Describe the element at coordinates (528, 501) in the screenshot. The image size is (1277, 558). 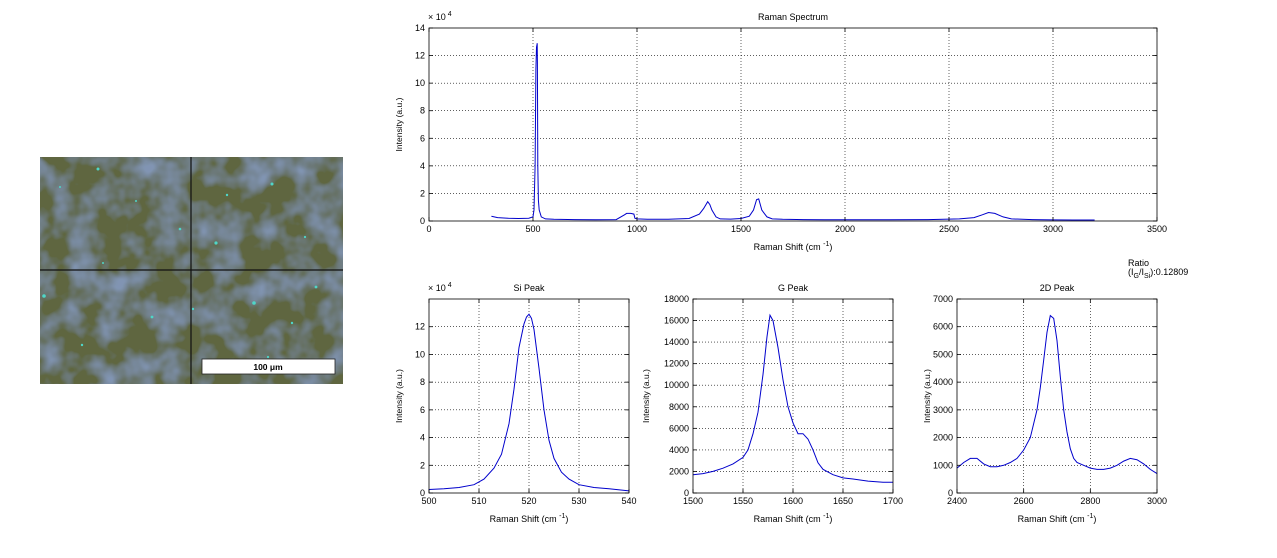
I see `si-peak-x-tick-label: 520` at that location.